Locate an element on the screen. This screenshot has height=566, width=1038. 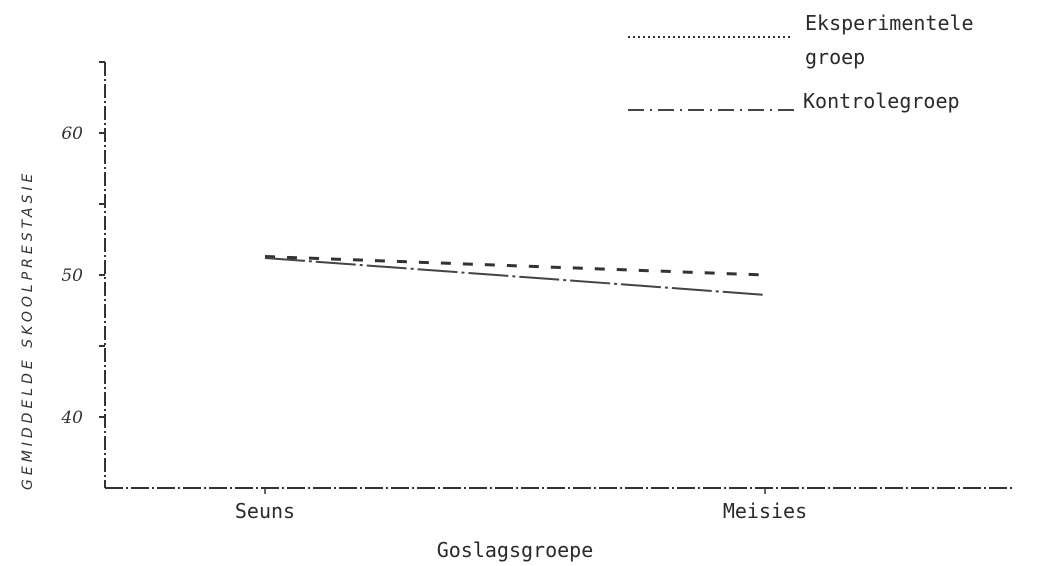
legend-label-experimental: Eksperimentele is located at coordinates (889, 23).